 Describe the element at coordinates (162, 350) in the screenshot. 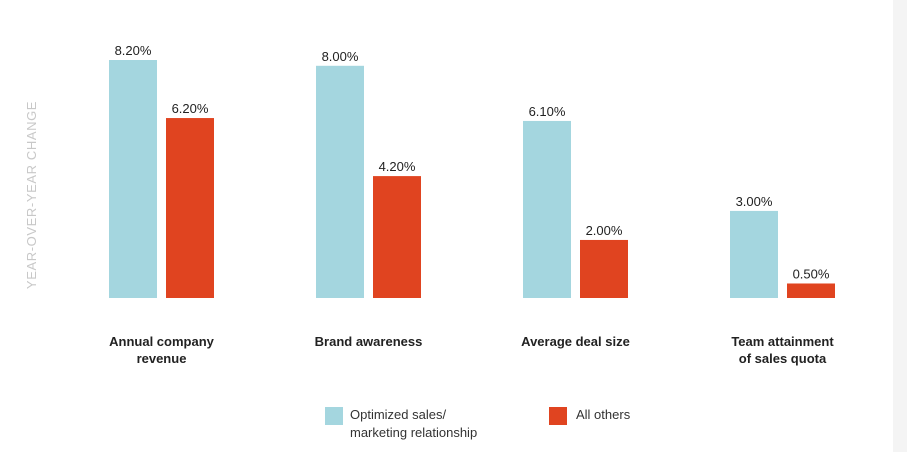

I see `category-label-annual-company-revenue: Annual company revenue` at that location.